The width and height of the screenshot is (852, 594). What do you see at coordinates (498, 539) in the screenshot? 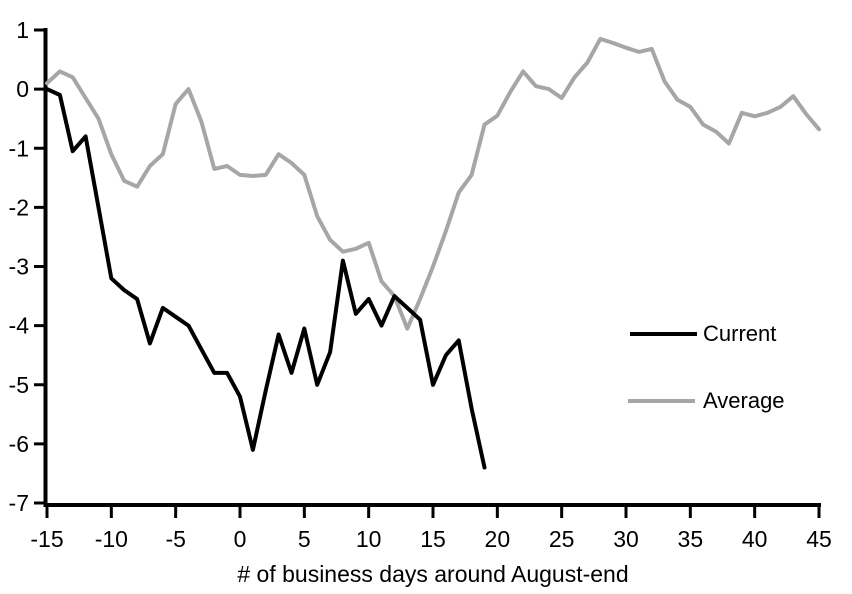
I see `x-tick-label: 20` at bounding box center [498, 539].